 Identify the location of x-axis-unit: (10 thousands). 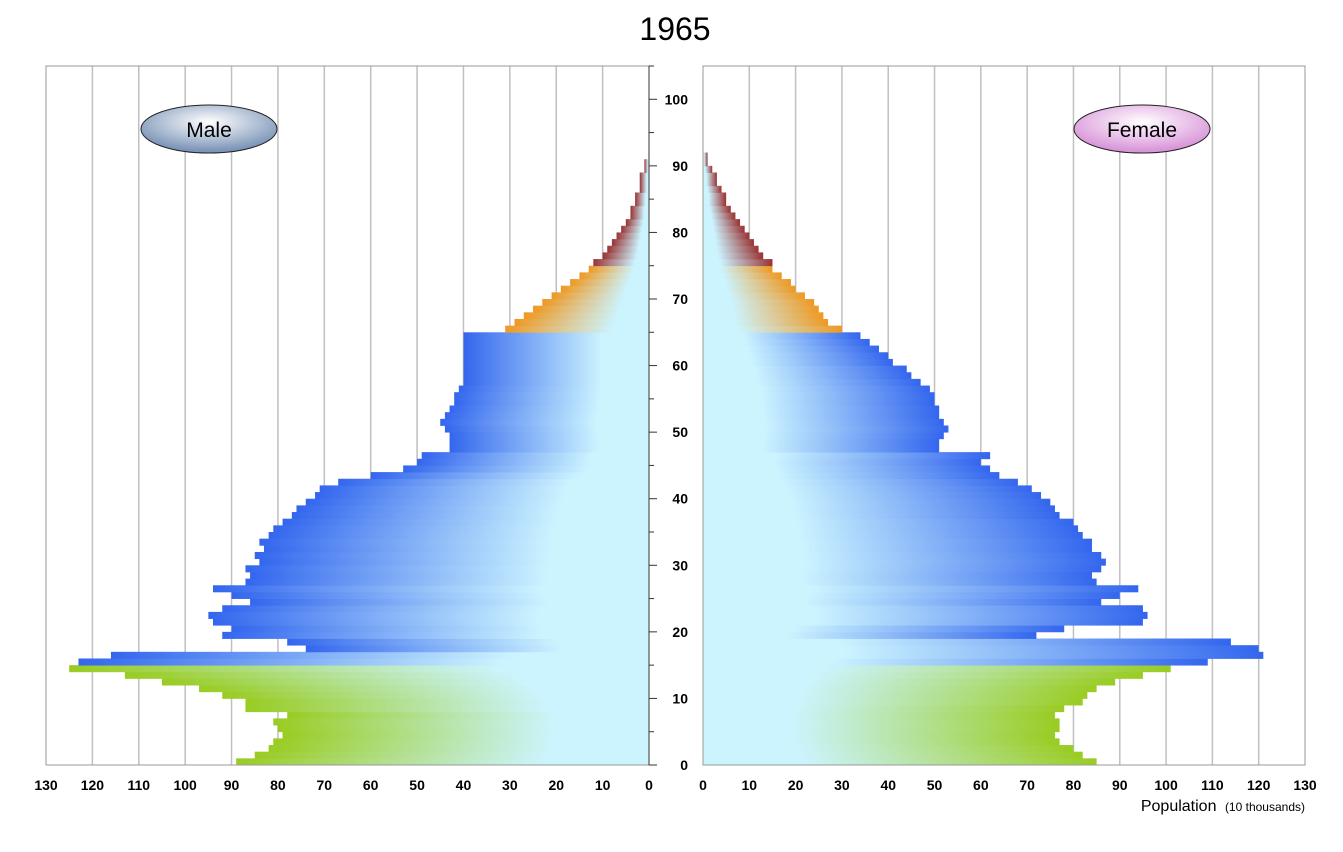
(1265, 807).